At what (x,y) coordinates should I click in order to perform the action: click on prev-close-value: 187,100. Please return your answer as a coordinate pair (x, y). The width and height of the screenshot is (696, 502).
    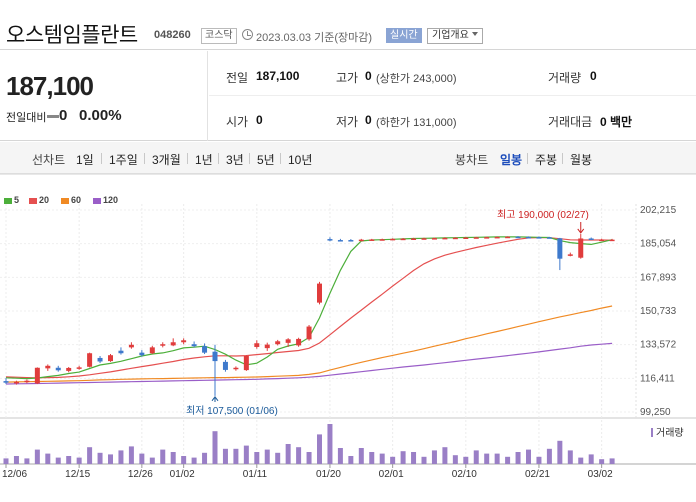
    Looking at the image, I should click on (278, 76).